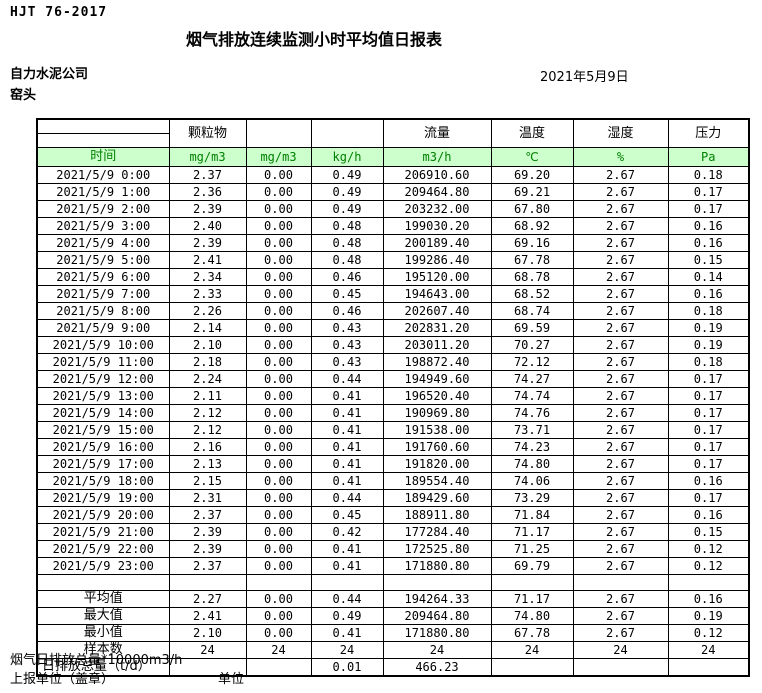 Image resolution: width=762 pixels, height=693 pixels. I want to click on value-cell: 2.10, so click(207, 633).